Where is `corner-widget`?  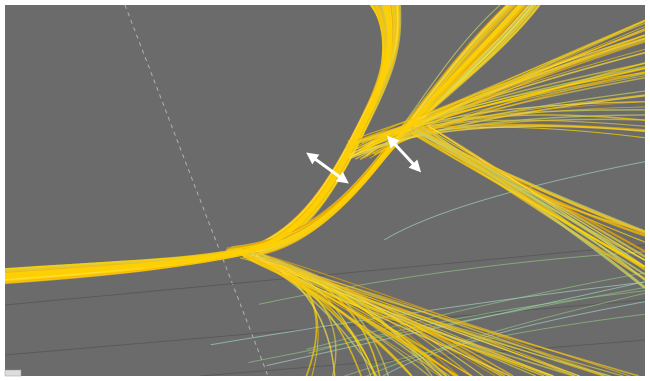 corner-widget is located at coordinates (13, 373).